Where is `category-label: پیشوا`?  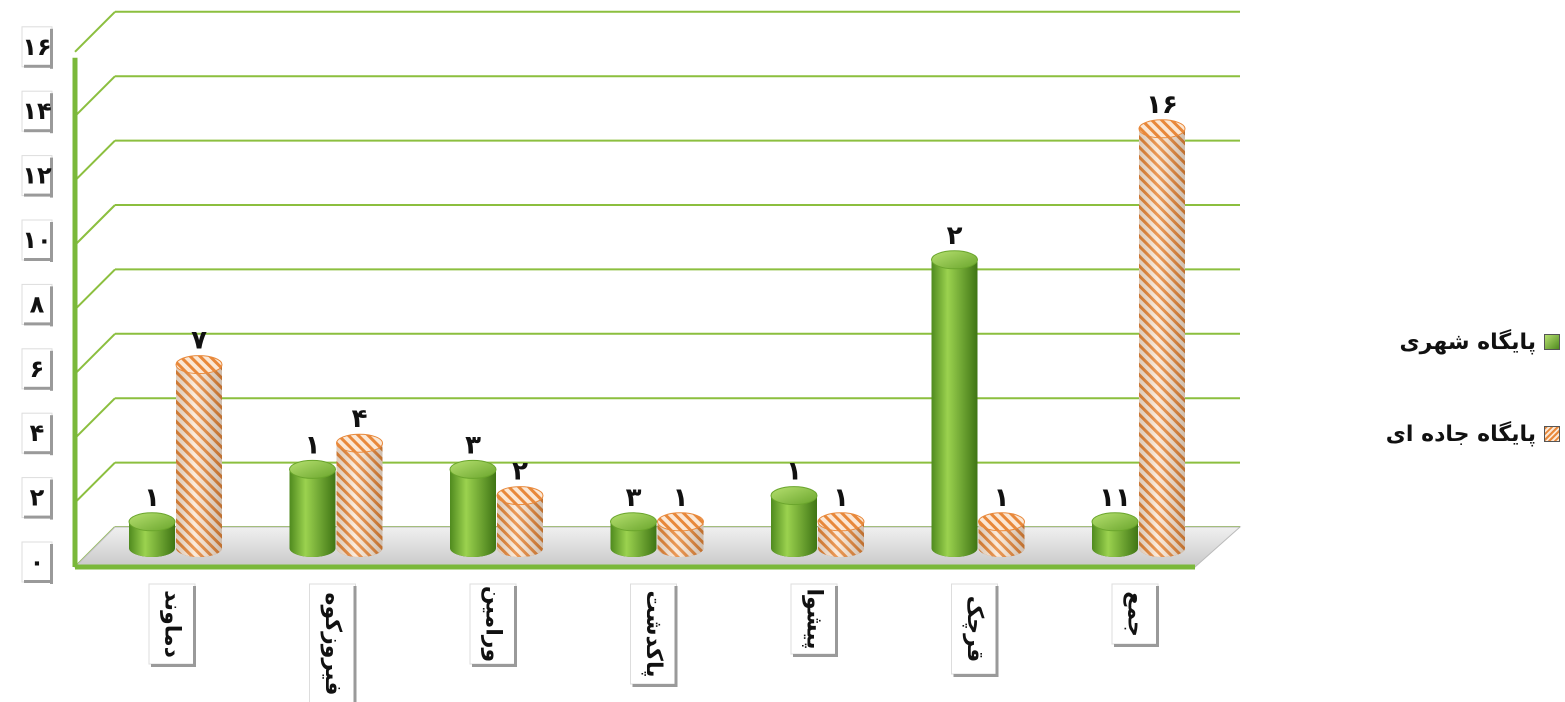 category-label: پیشوا is located at coordinates (814, 620).